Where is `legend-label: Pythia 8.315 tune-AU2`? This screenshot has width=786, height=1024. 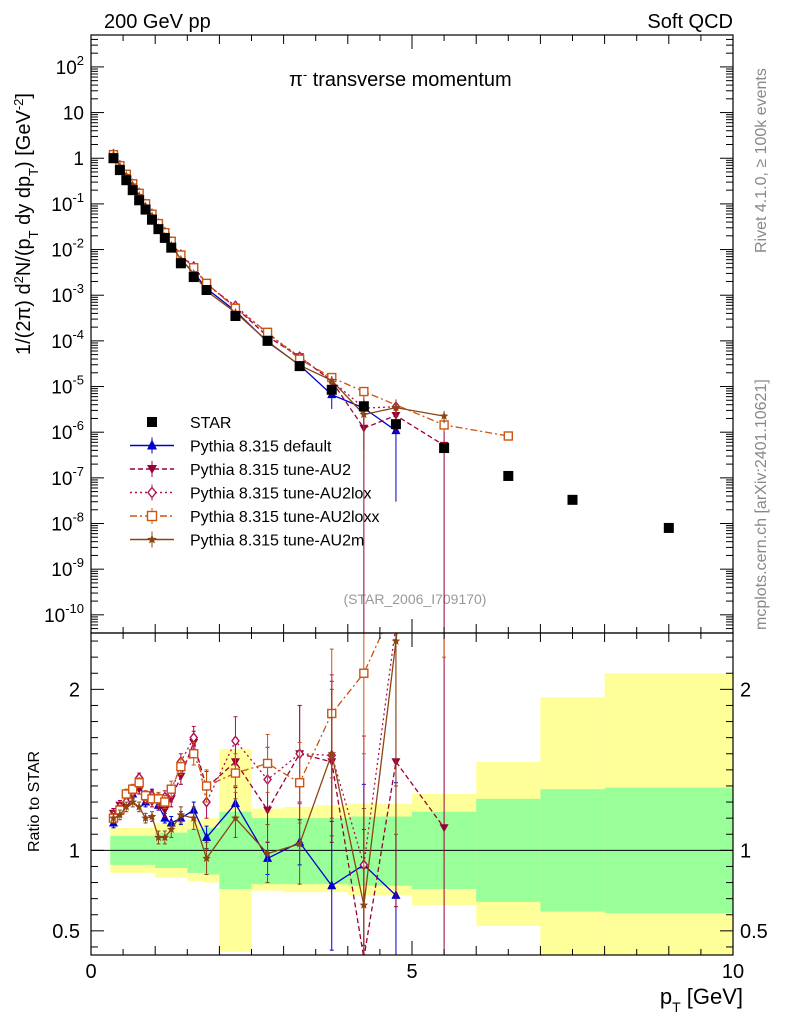
legend-label: Pythia 8.315 tune-AU2 is located at coordinates (270, 470).